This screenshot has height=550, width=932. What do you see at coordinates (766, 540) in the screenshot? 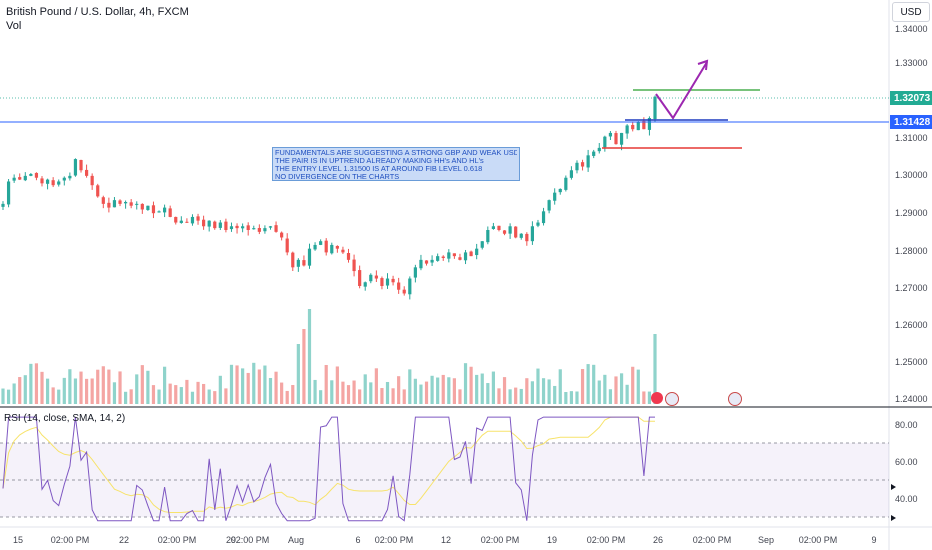
I see `time-tick: Sep` at bounding box center [766, 540].